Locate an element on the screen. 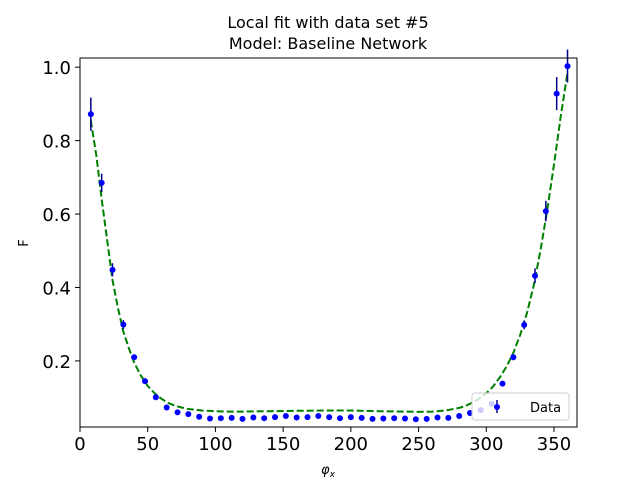 This screenshot has height=480, width=640. x-axis-label-main: φ is located at coordinates (325, 470).